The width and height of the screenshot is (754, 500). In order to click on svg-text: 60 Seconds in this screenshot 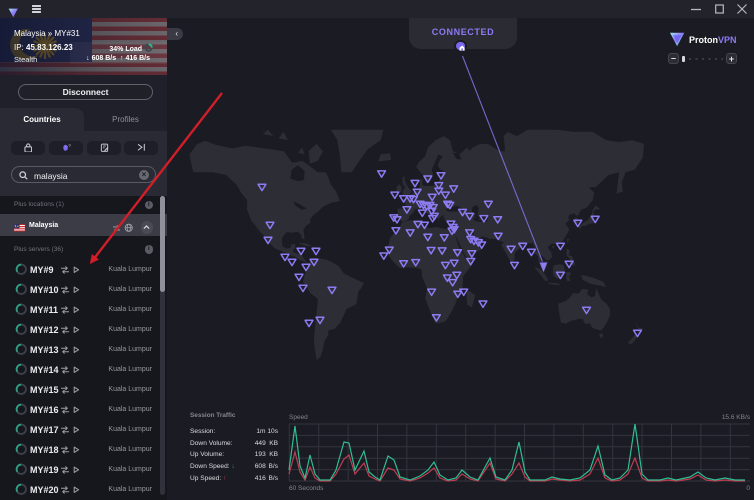, I will do `click(306, 488)`.